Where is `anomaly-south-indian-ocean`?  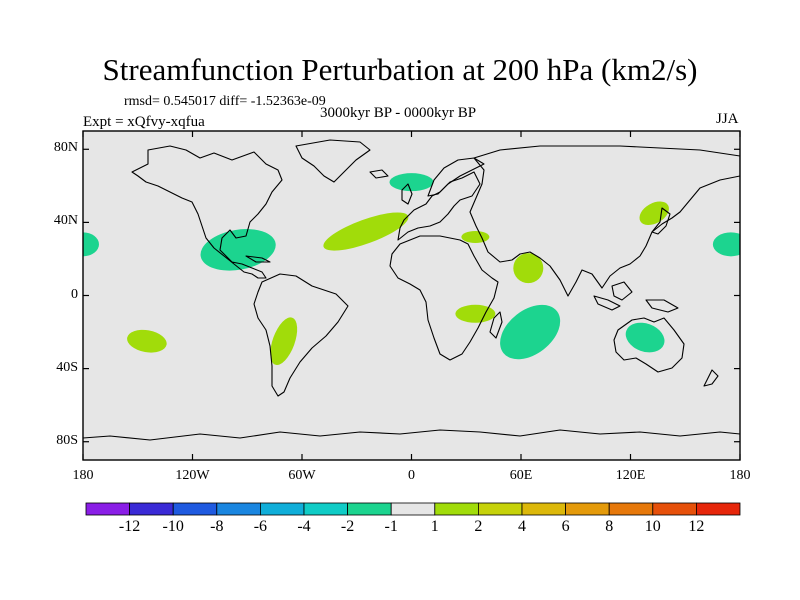
anomaly-south-indian-ocean is located at coordinates (530, 332).